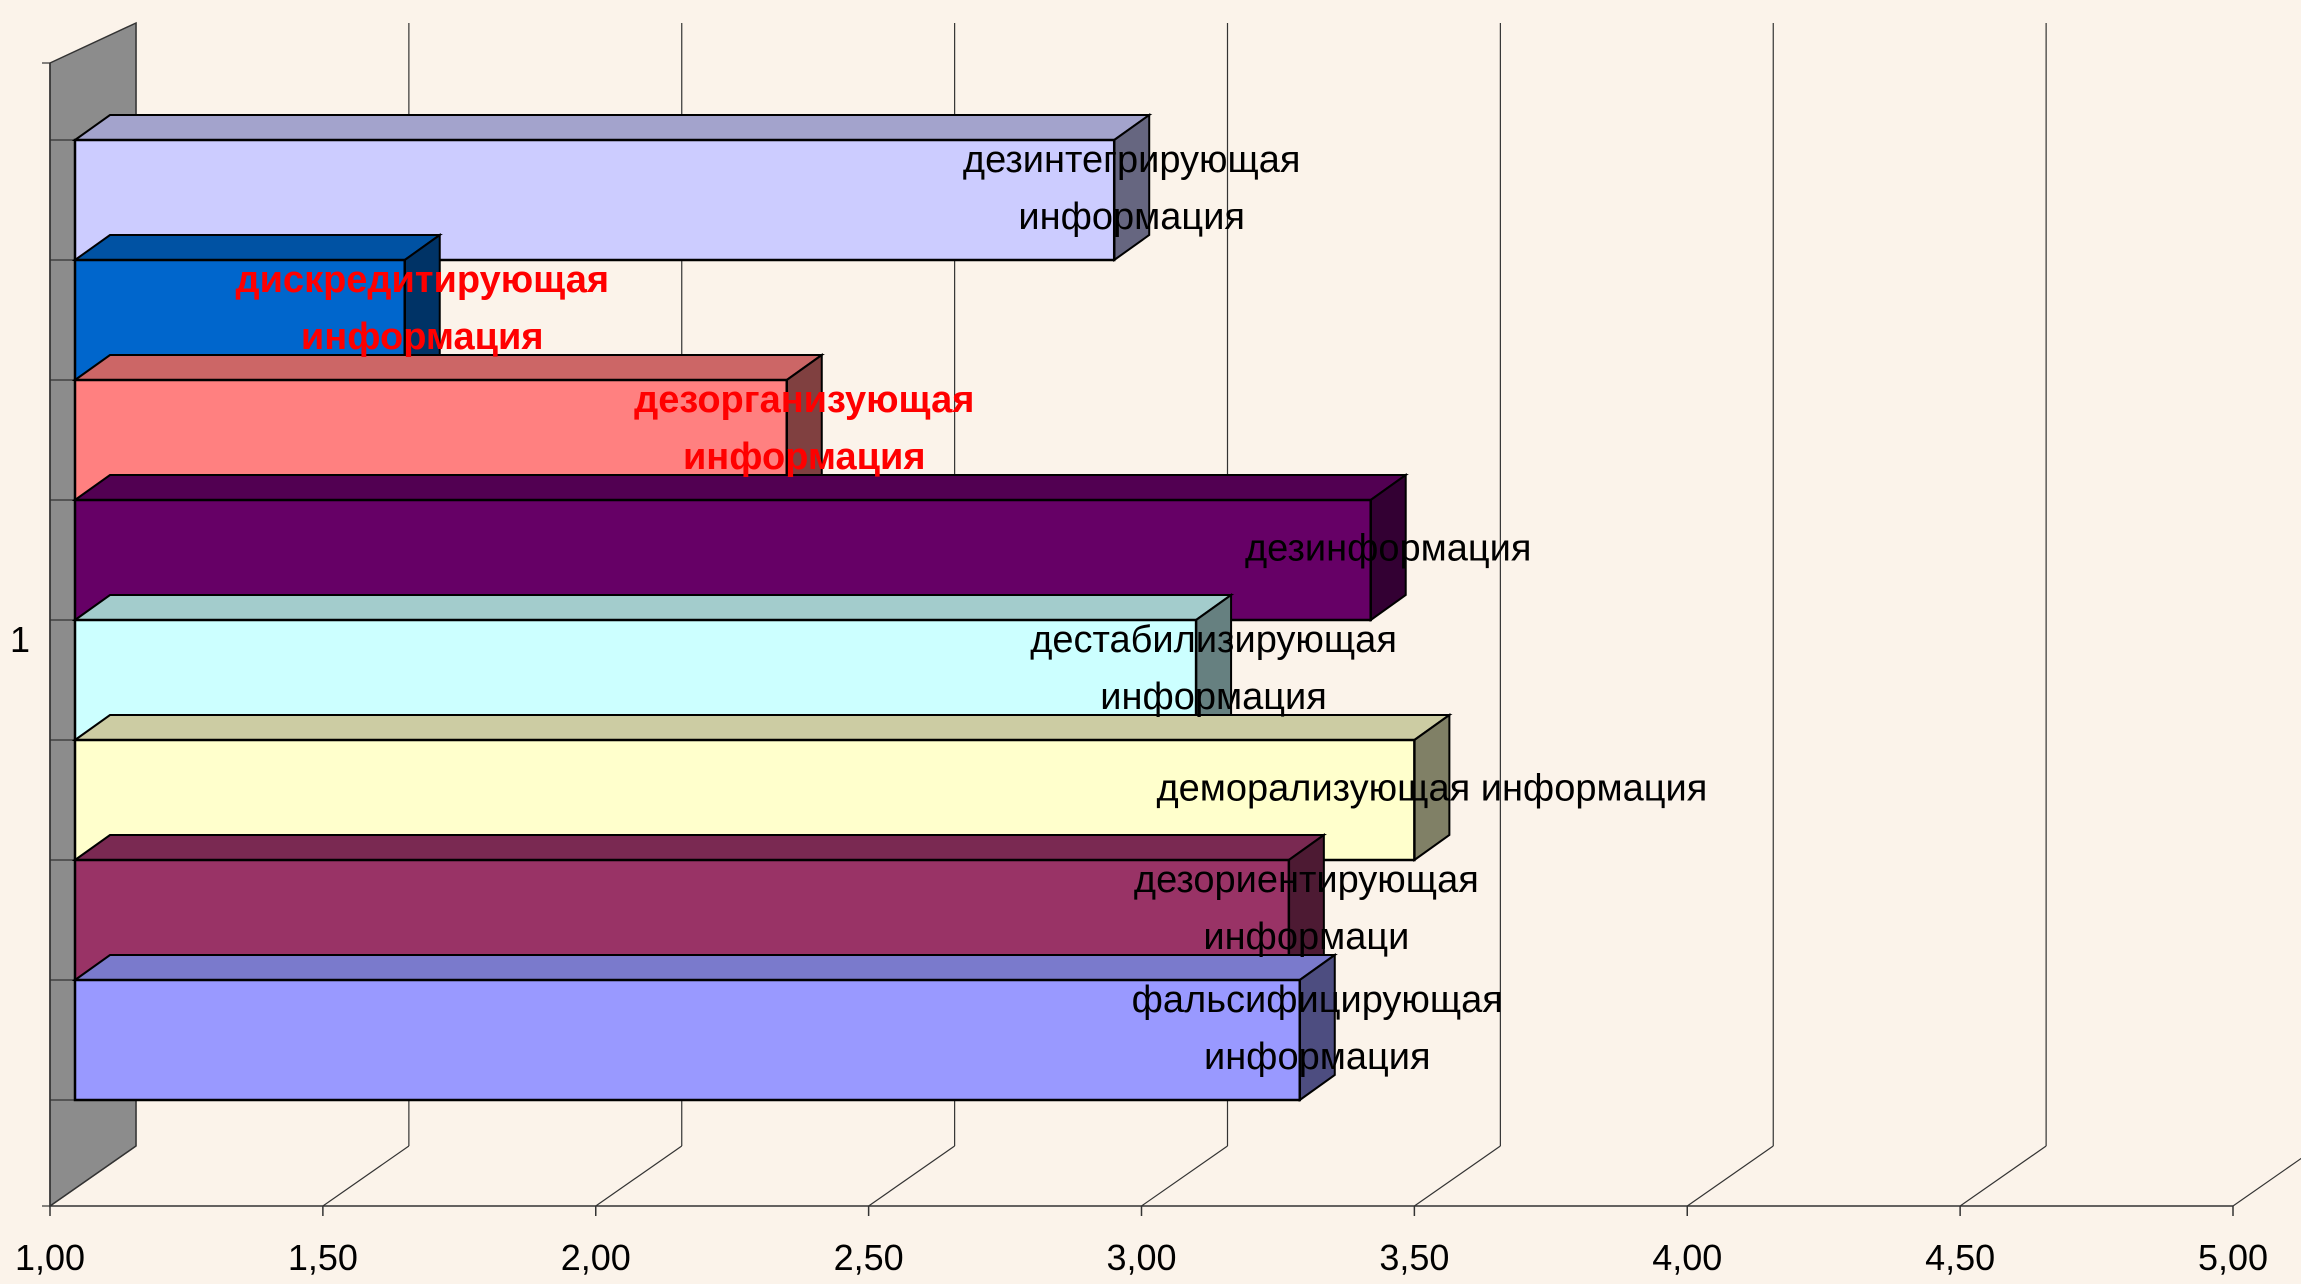  What do you see at coordinates (869, 1257) in the screenshot?
I see `x-tick-label: 2,50` at bounding box center [869, 1257].